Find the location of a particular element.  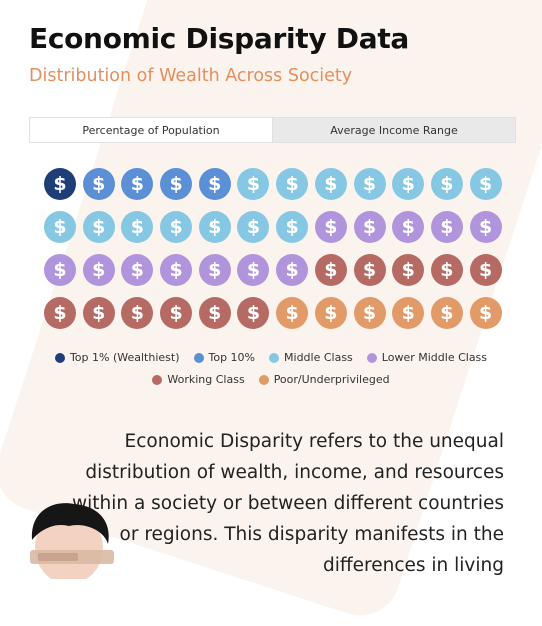

legend-item-top1: Top 1% (Wealthiest) is located at coordinates (117, 357).